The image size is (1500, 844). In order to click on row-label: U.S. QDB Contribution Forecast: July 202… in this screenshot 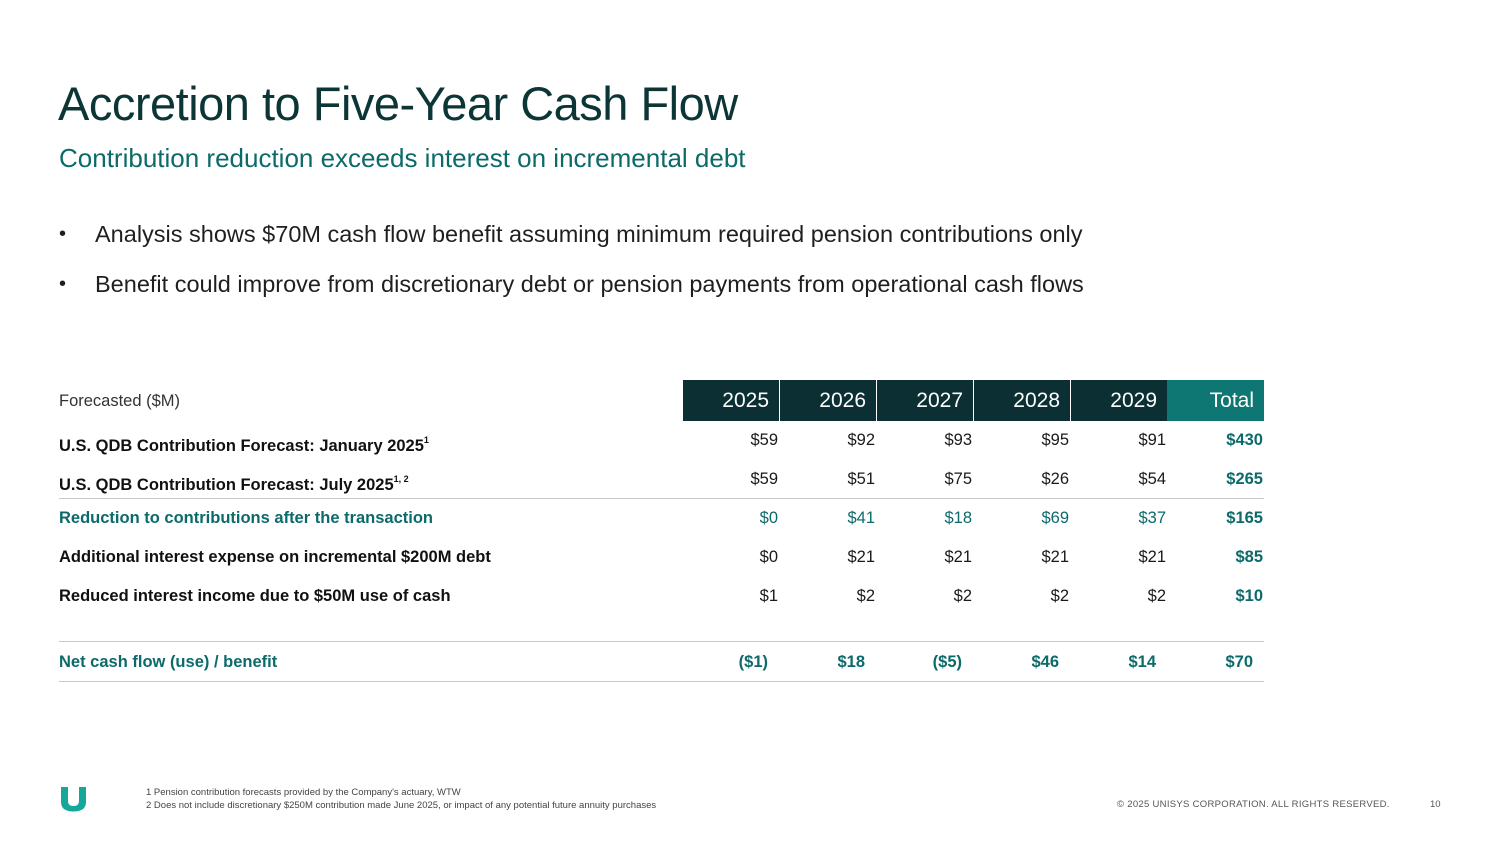, I will do `click(234, 482)`.